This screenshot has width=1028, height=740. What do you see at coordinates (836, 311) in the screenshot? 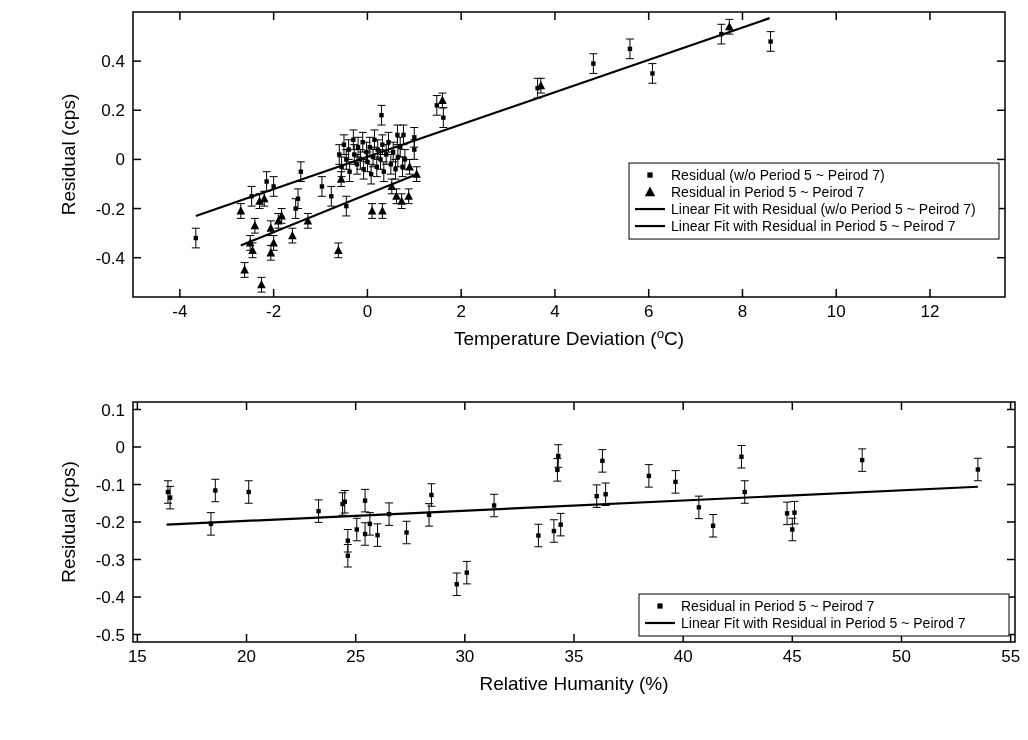
I see `x-tick-label: 10` at bounding box center [836, 311].